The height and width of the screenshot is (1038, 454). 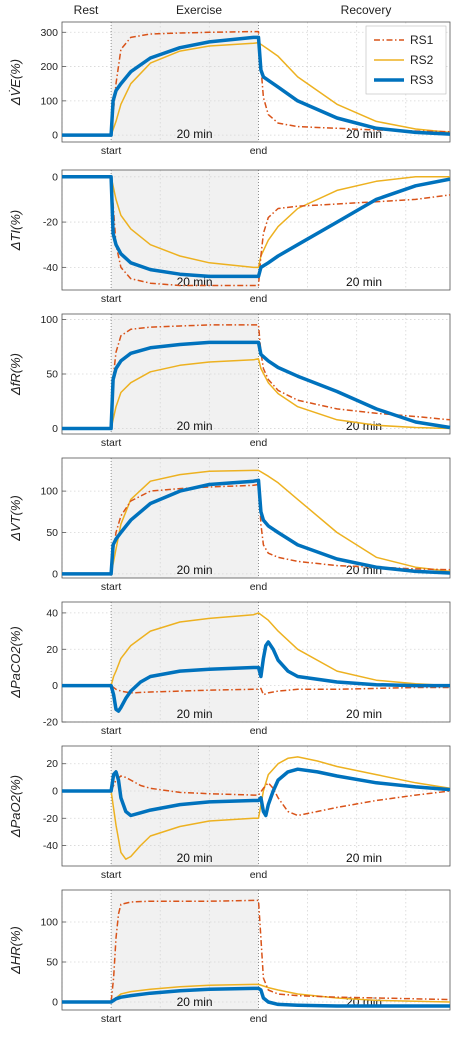 I want to click on phase-label-exercise: Exercise, so click(x=199, y=10).